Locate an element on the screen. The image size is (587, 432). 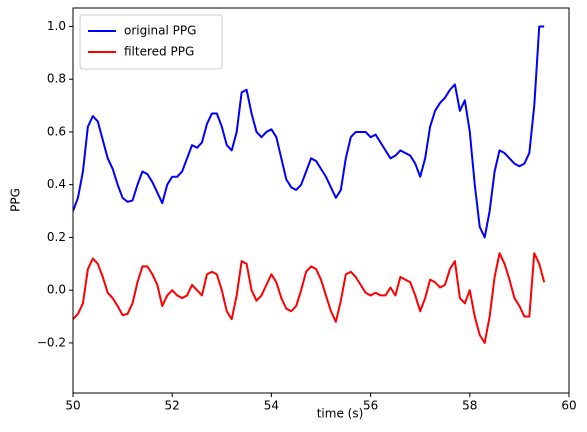
y-tick-label: 0.6 is located at coordinates (56, 131).